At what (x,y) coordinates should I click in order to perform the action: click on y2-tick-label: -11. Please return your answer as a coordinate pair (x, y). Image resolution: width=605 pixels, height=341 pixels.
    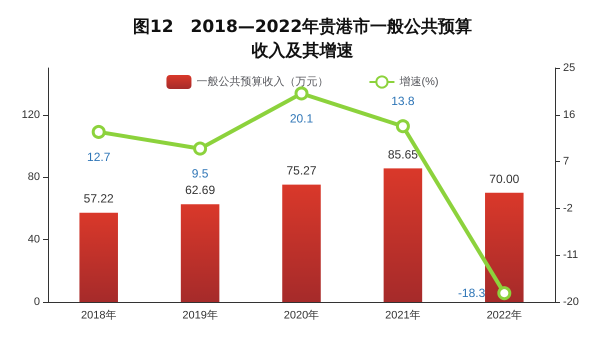
    Looking at the image, I should click on (570, 255).